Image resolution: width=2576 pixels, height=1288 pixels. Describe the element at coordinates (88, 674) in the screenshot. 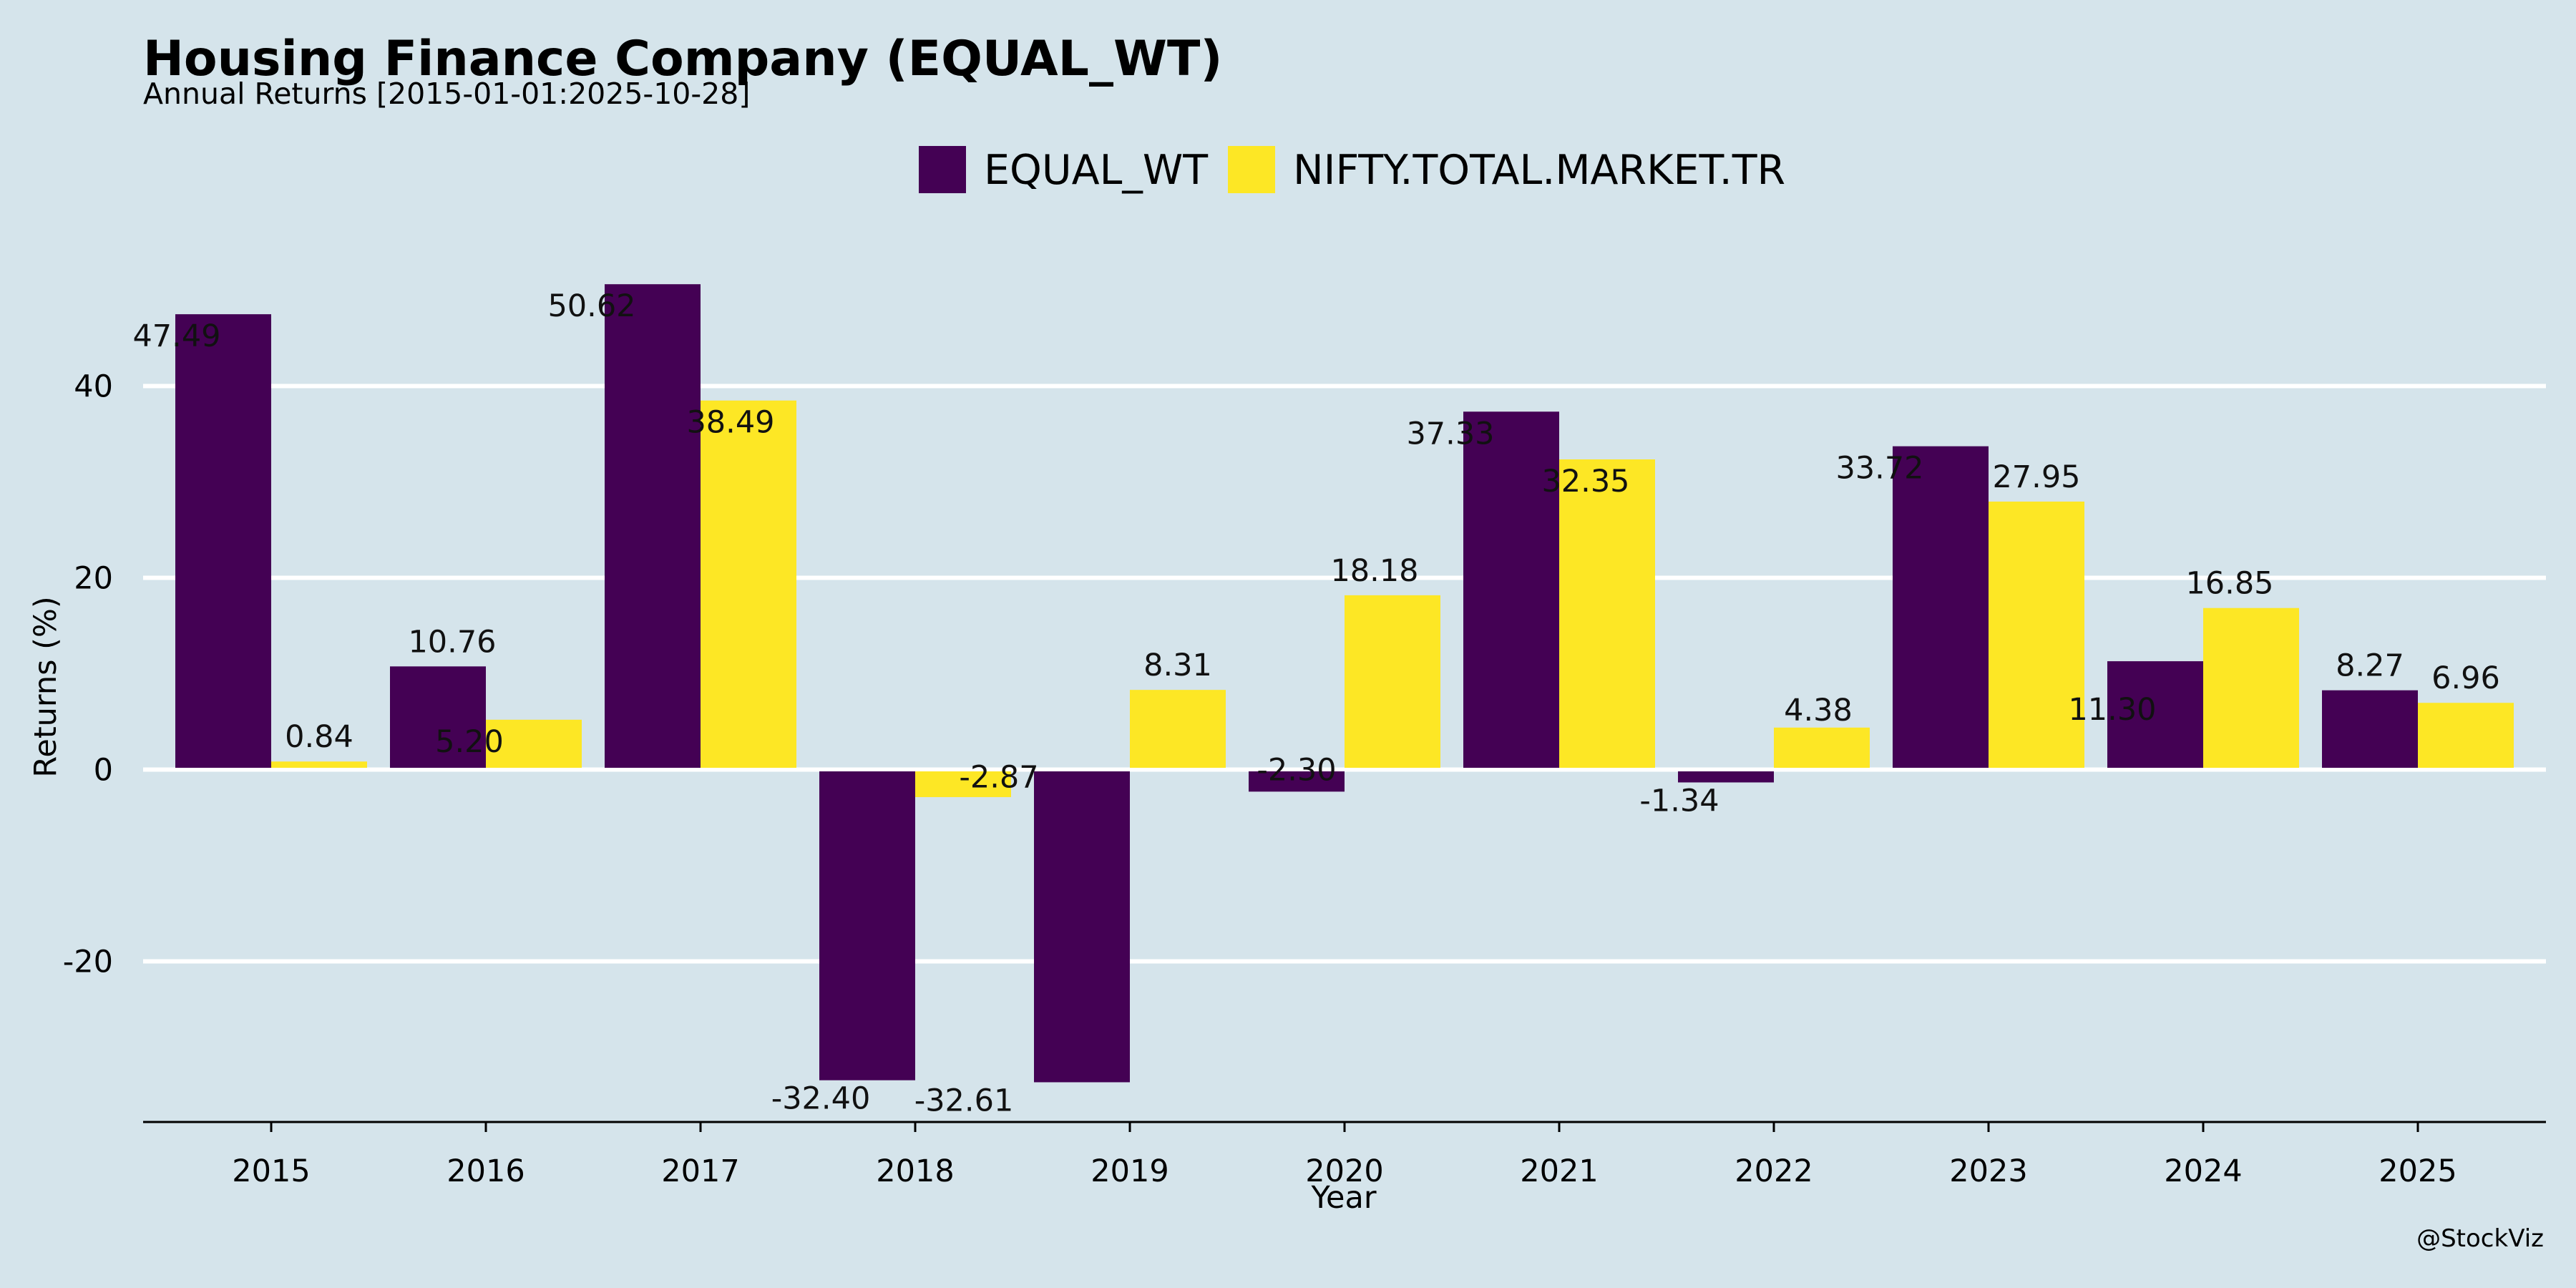

I see `y-axis-ticks: -20 0 20 40` at that location.